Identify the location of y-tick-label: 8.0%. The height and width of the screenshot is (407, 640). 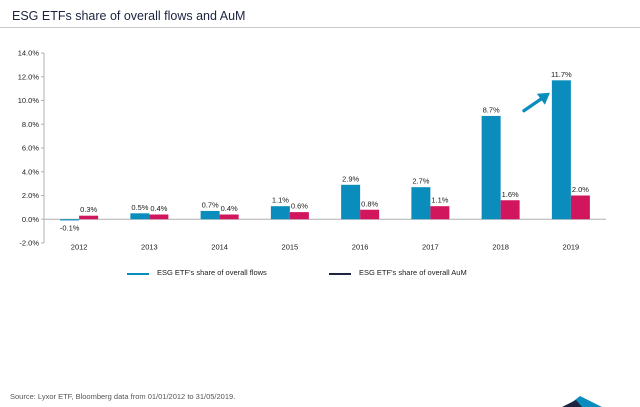
(30, 124).